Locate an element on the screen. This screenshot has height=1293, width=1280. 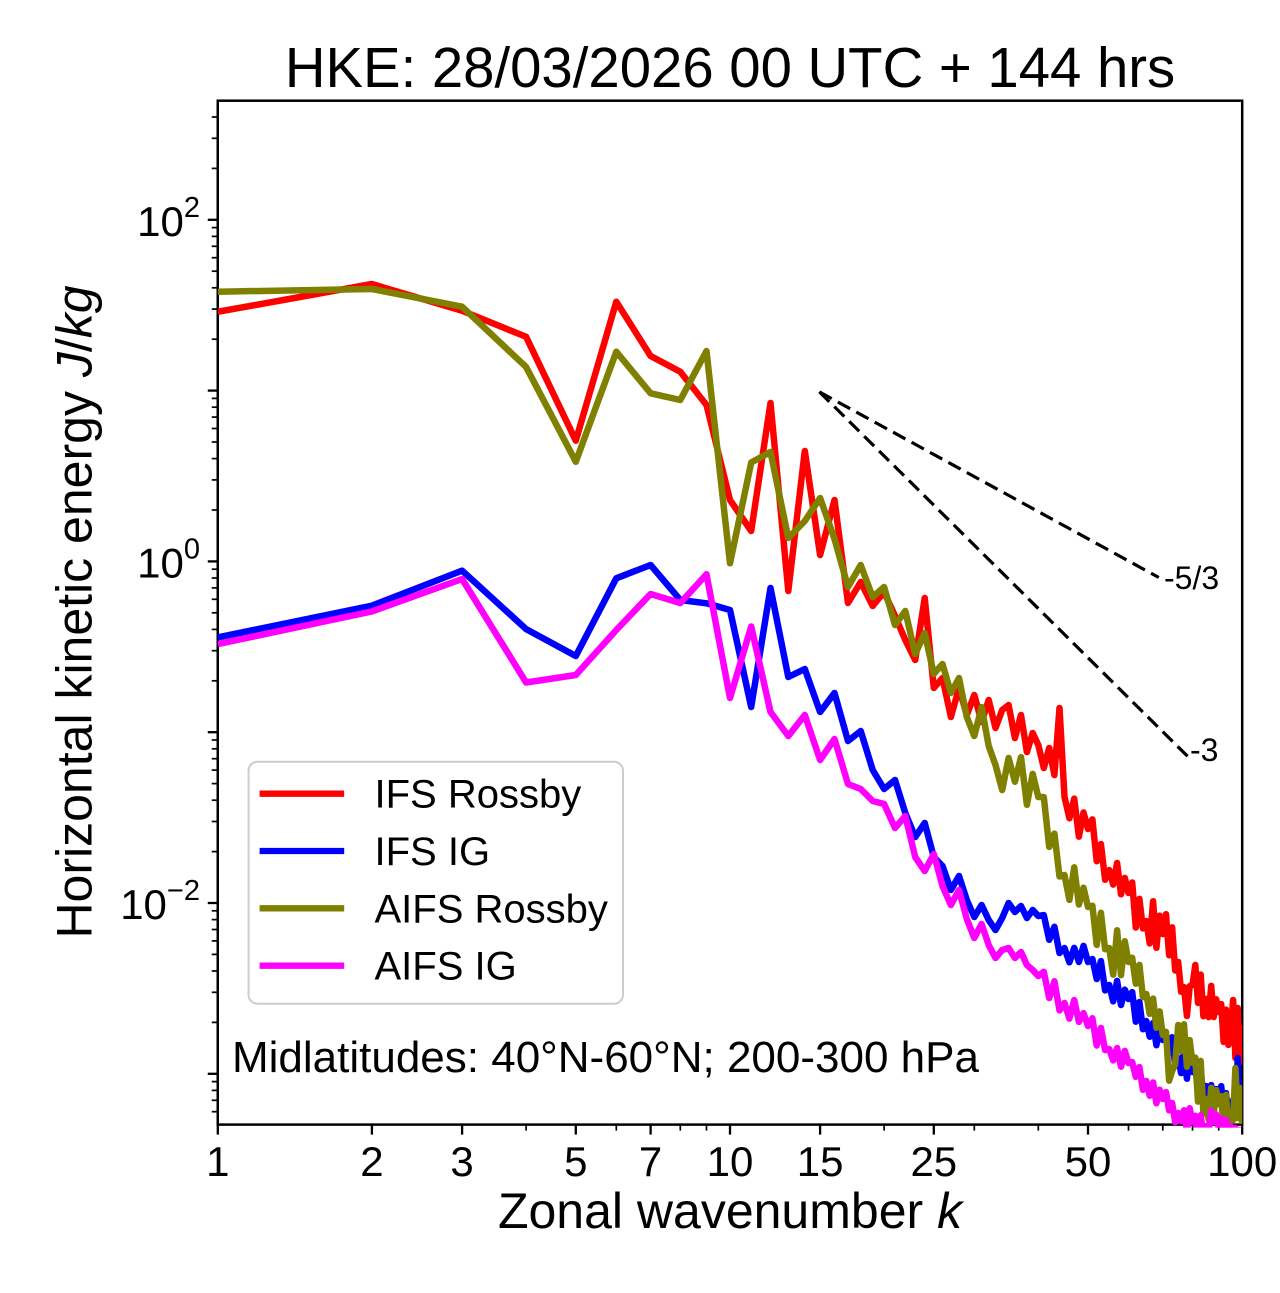
svg-text: 50 is located at coordinates (1088, 1161).